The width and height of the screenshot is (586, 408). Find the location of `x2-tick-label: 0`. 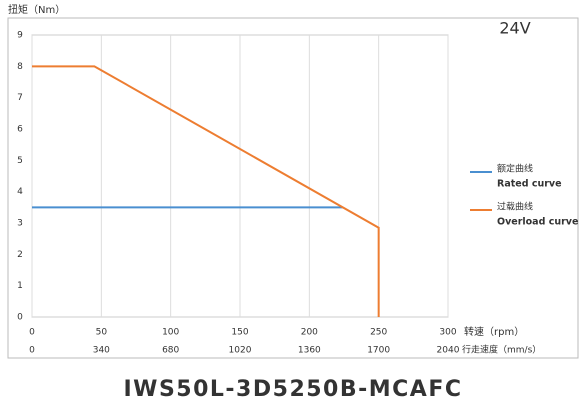

x2-tick-label: 0 is located at coordinates (32, 351).